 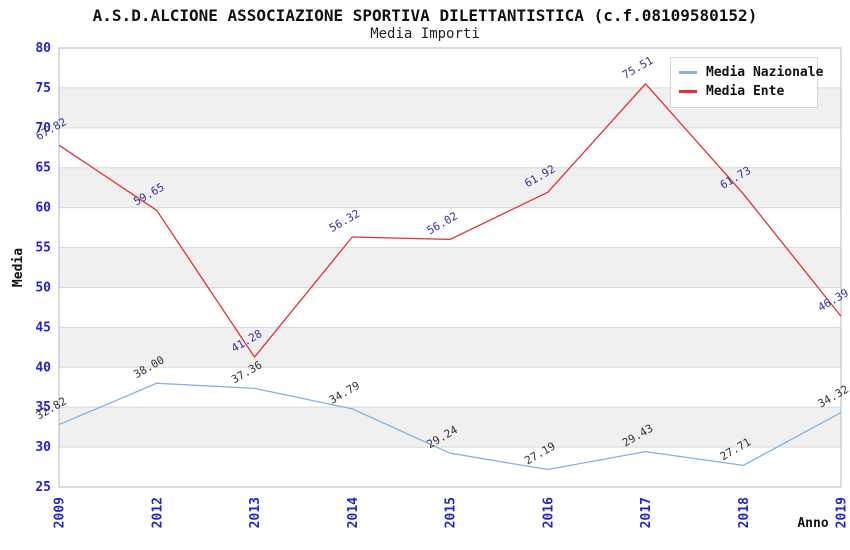 What do you see at coordinates (43, 407) in the screenshot?
I see `y-tick-label: 35` at bounding box center [43, 407].